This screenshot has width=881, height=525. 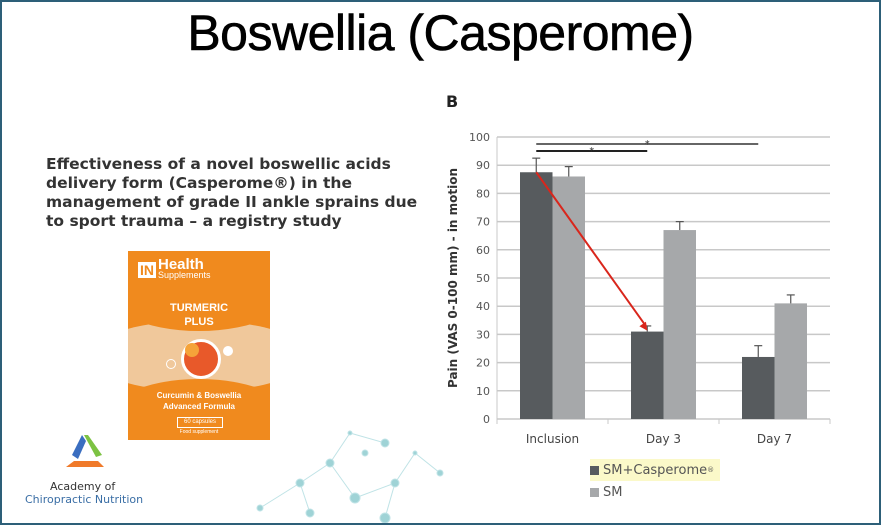 I want to click on legend-swatch-light, so click(x=594, y=492).